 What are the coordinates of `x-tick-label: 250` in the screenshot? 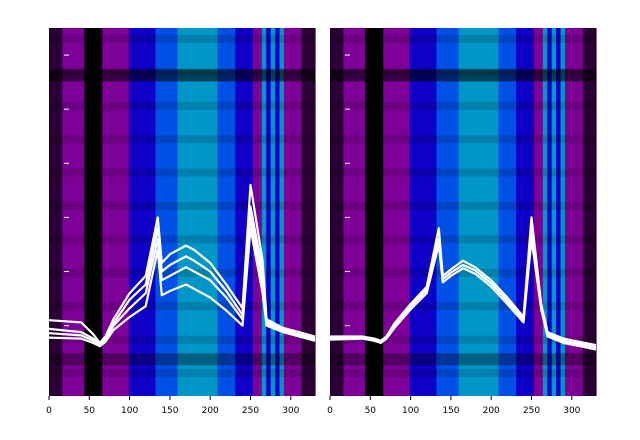 It's located at (531, 411).